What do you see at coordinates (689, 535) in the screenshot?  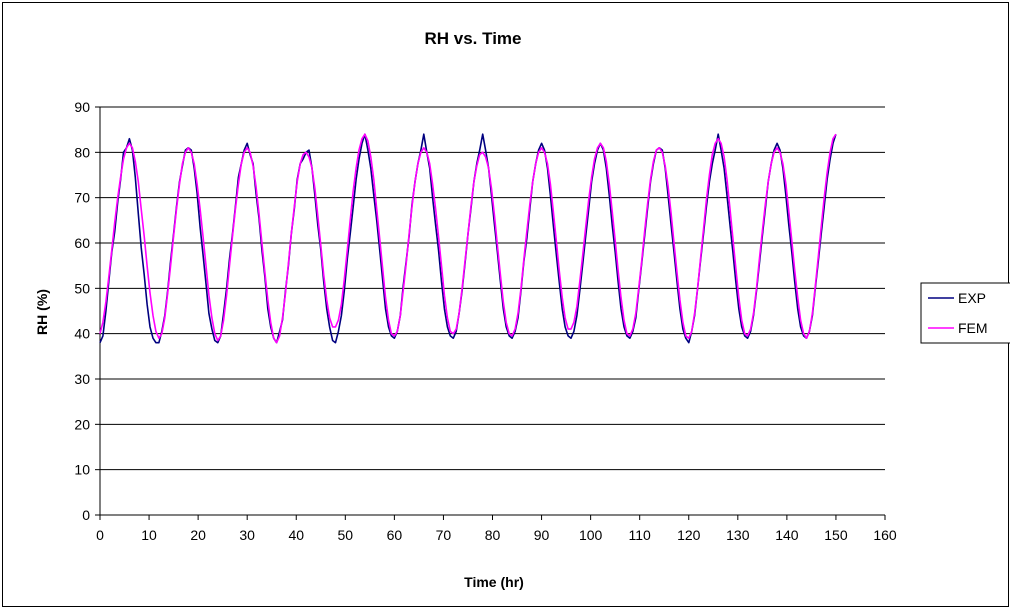 I see `x-tick-label-120: 120` at bounding box center [689, 535].